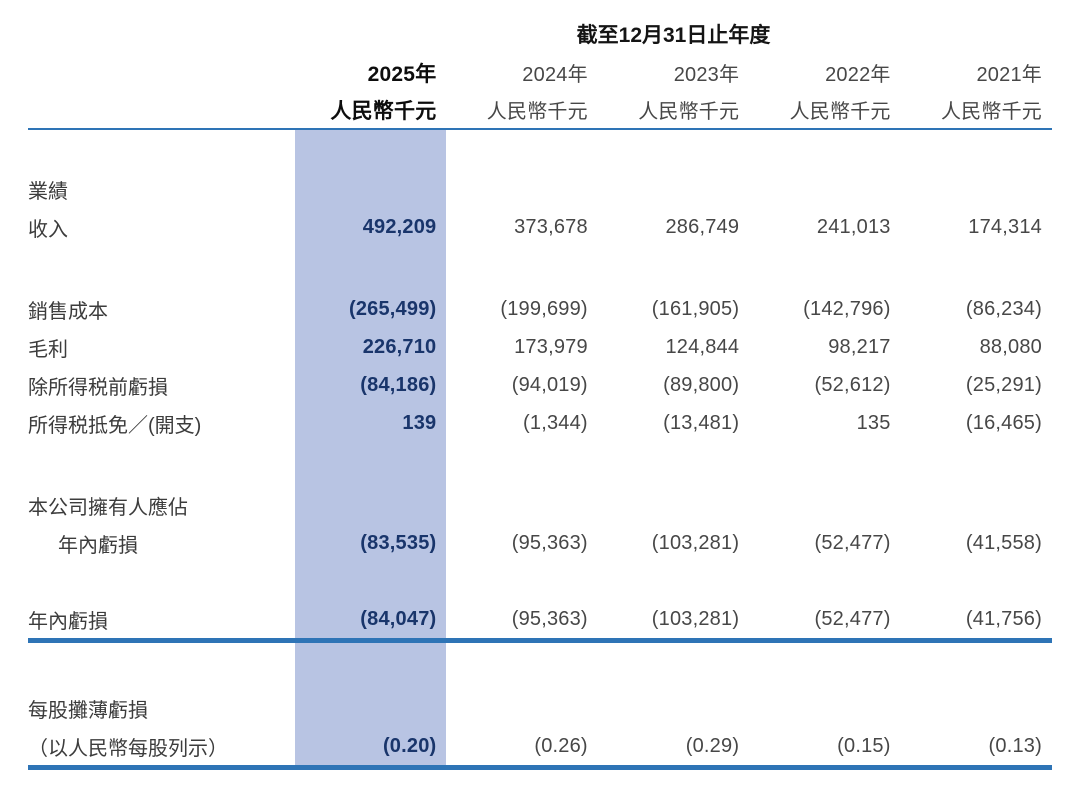  Describe the element at coordinates (68, 311) in the screenshot. I see `row-label: 銷售成本` at that location.